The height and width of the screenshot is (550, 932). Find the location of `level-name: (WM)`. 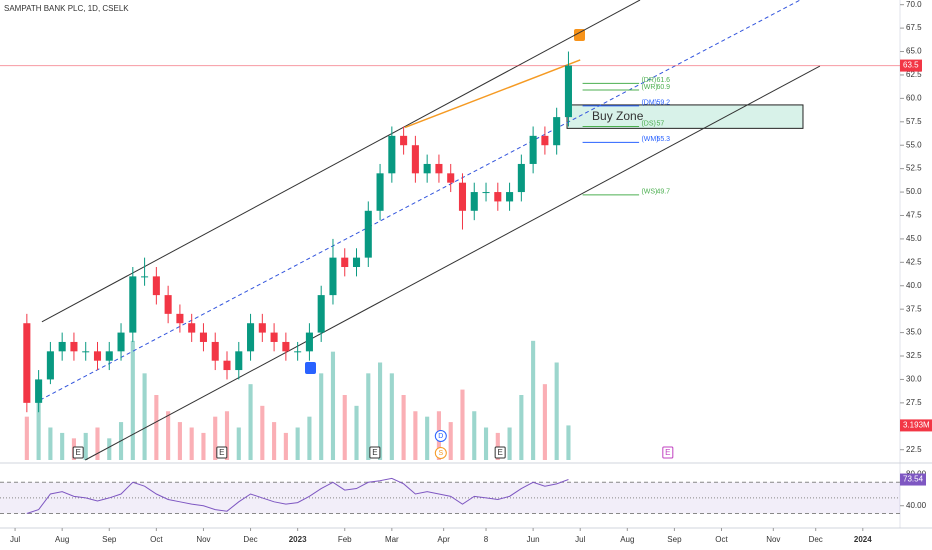

level-name: (WM) is located at coordinates (649, 139).